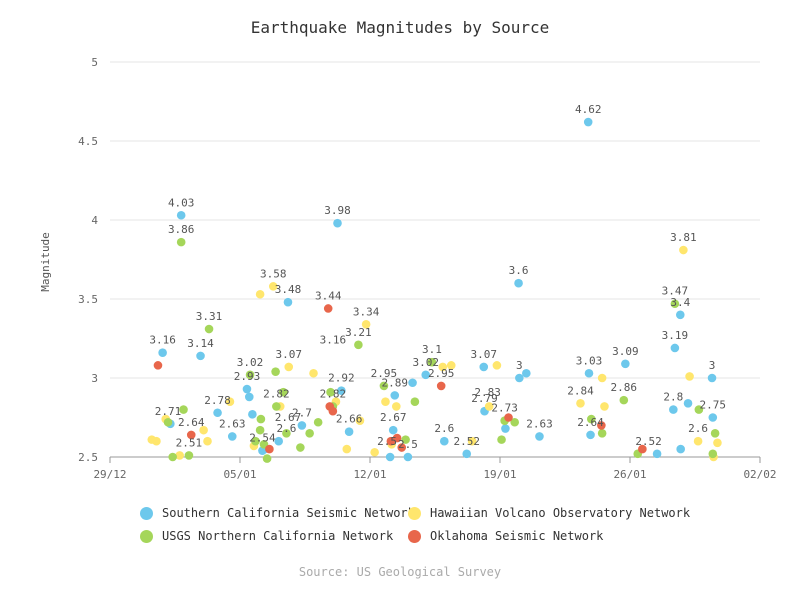  What do you see at coordinates (88, 457) in the screenshot?
I see `y-tick-label: 2.5` at bounding box center [88, 457].